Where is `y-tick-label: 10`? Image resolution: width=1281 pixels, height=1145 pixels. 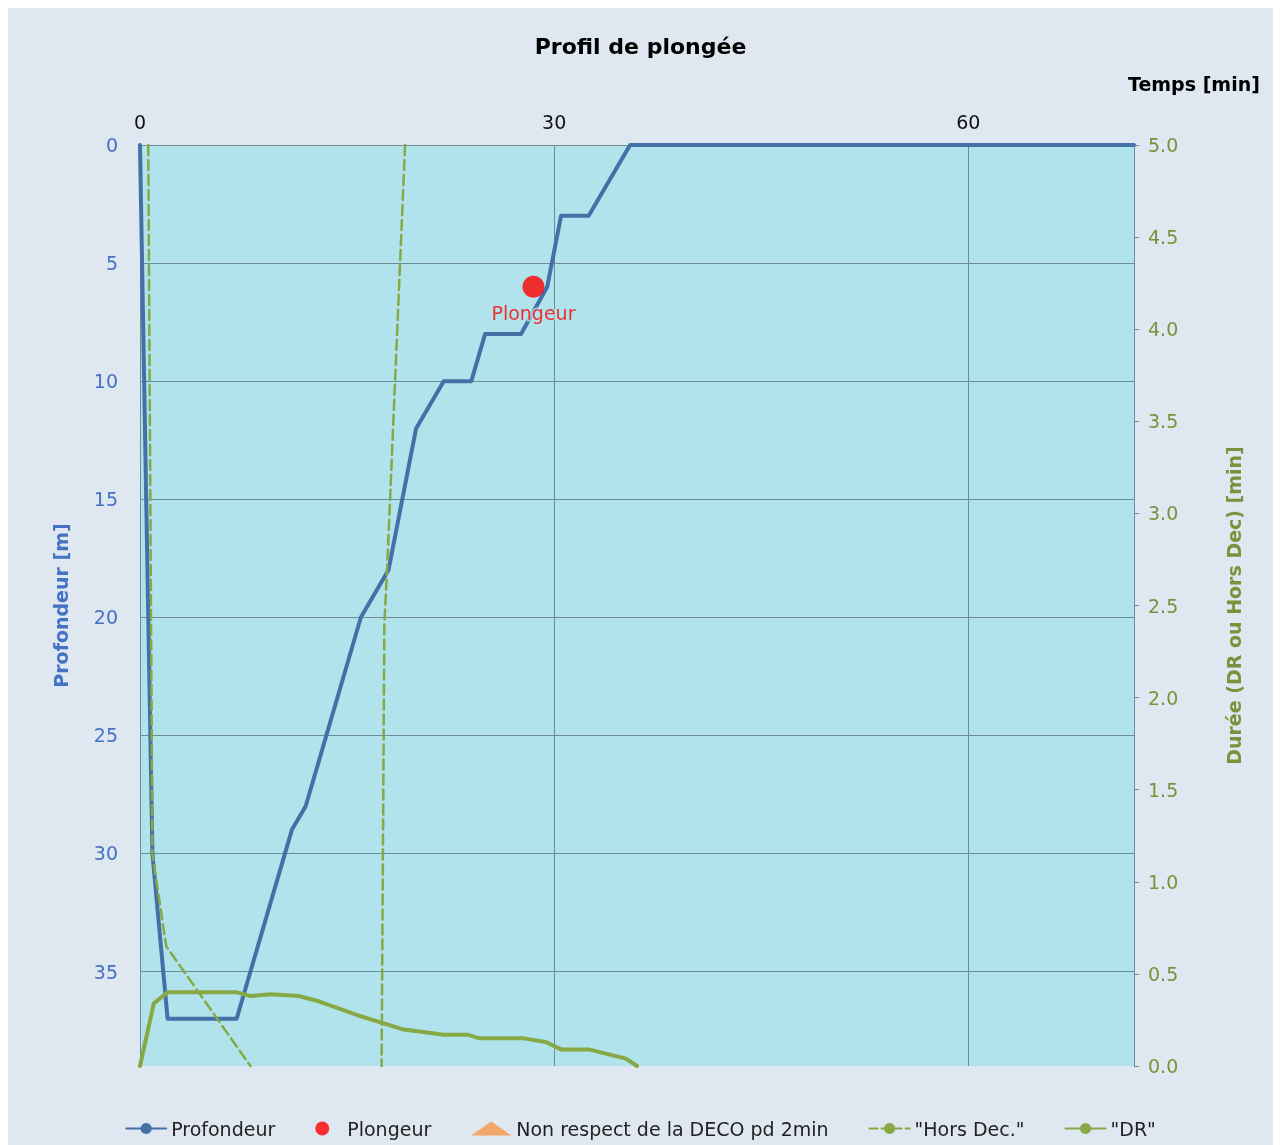
y-tick-label: 10 is located at coordinates (105, 381).